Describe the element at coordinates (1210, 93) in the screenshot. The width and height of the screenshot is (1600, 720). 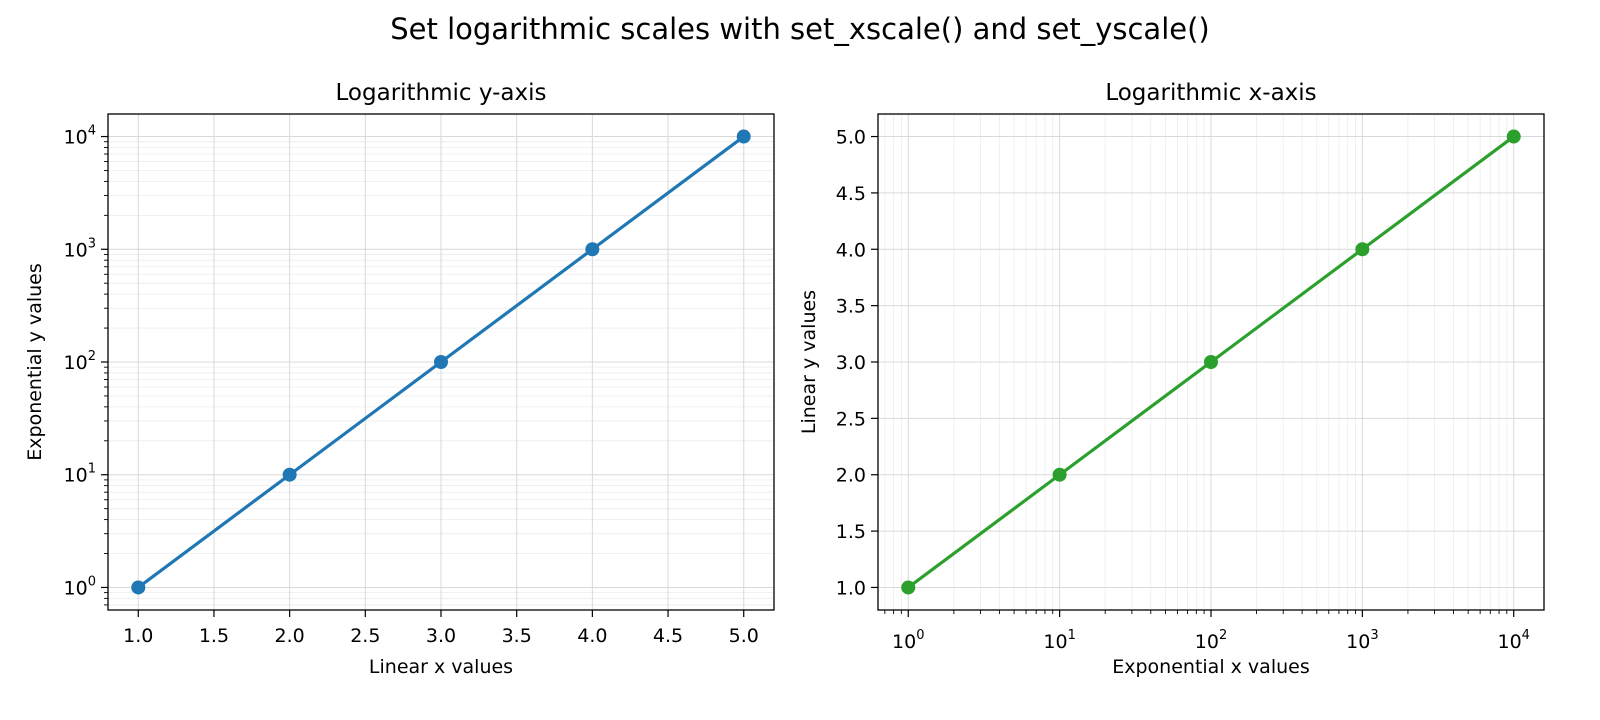
I see `subplot-title: Logarithmic x-axis` at that location.